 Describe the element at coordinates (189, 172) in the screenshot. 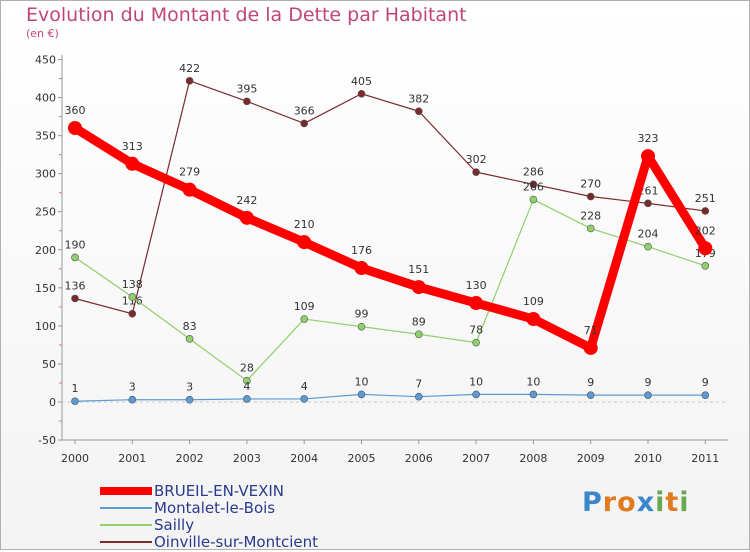

I see `data-label: 279` at that location.